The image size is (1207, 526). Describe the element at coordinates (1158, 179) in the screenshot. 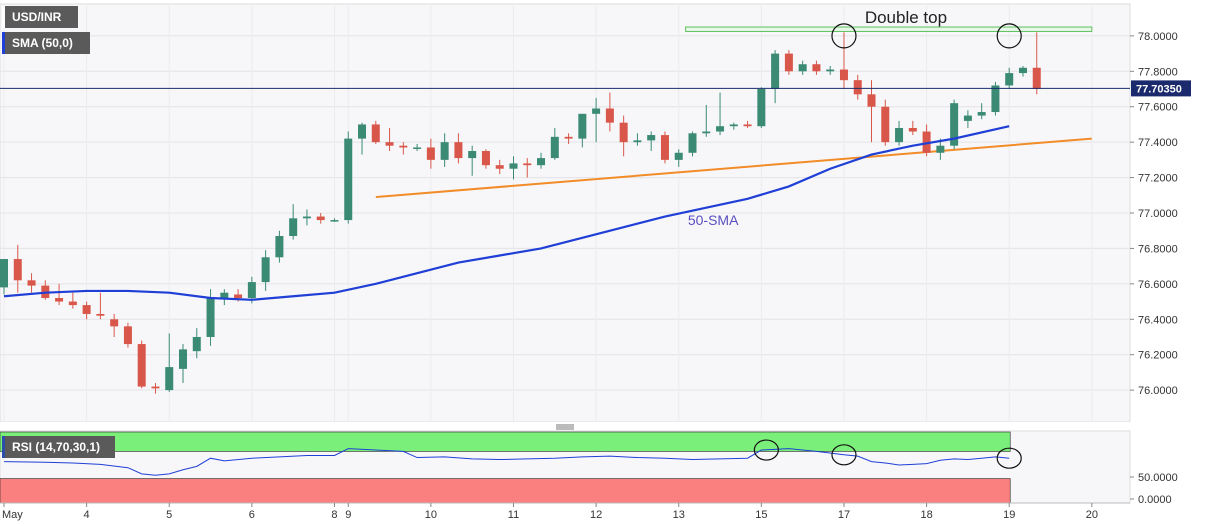

I see `y-tick-label: 77.2000` at that location.